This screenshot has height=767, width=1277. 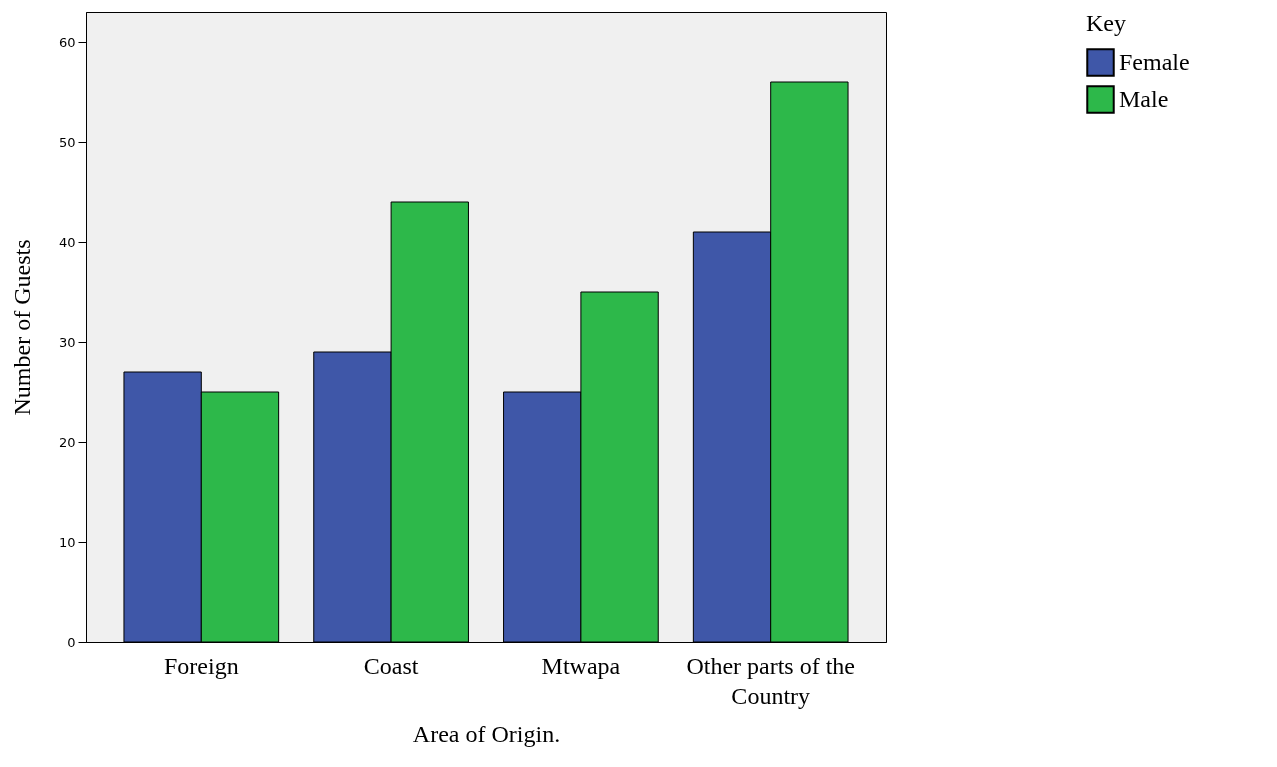 I want to click on x-tick-label: Other parts of the Country, so click(x=770, y=680).